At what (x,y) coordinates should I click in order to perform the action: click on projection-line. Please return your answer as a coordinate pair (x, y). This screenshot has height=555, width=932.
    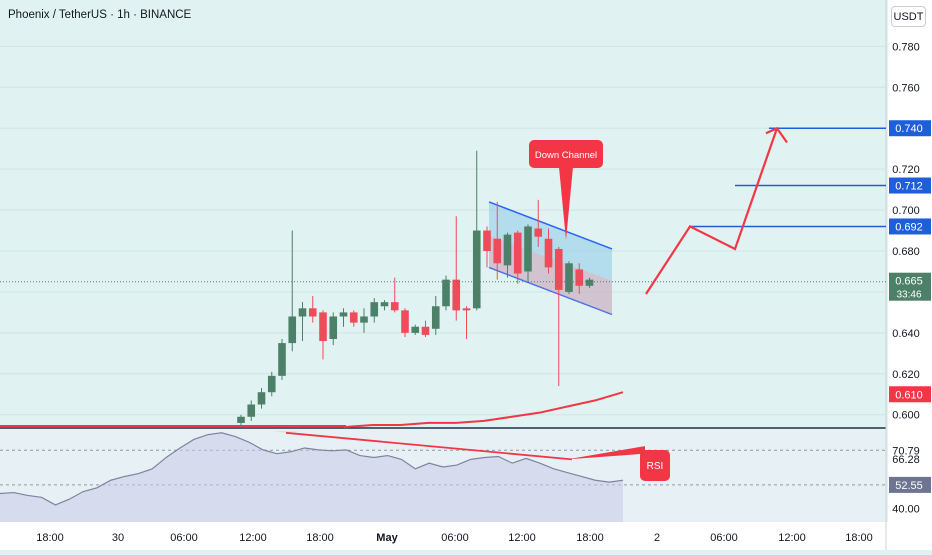
    Looking at the image, I should click on (712, 211).